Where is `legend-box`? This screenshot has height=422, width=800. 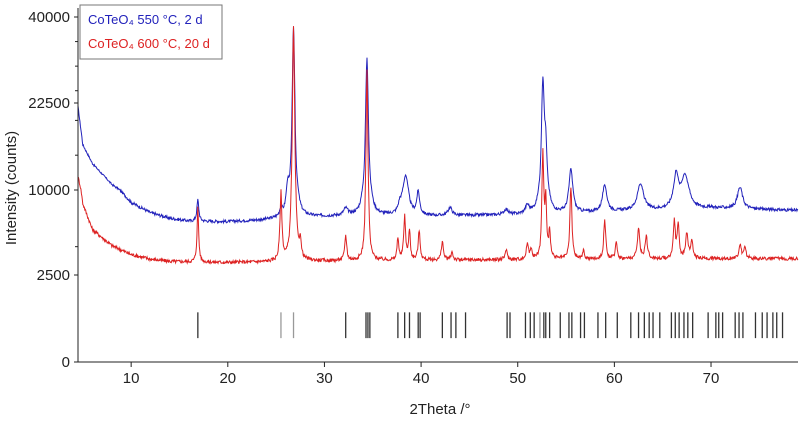 legend-box is located at coordinates (151, 32).